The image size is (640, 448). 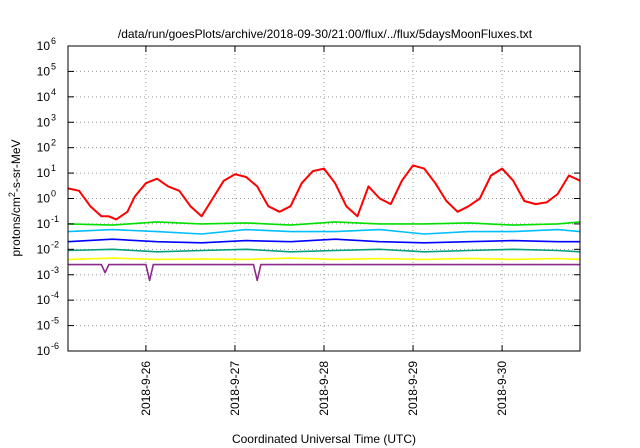 I want to click on x-tick-label: 2018-9-30, so click(x=502, y=388).